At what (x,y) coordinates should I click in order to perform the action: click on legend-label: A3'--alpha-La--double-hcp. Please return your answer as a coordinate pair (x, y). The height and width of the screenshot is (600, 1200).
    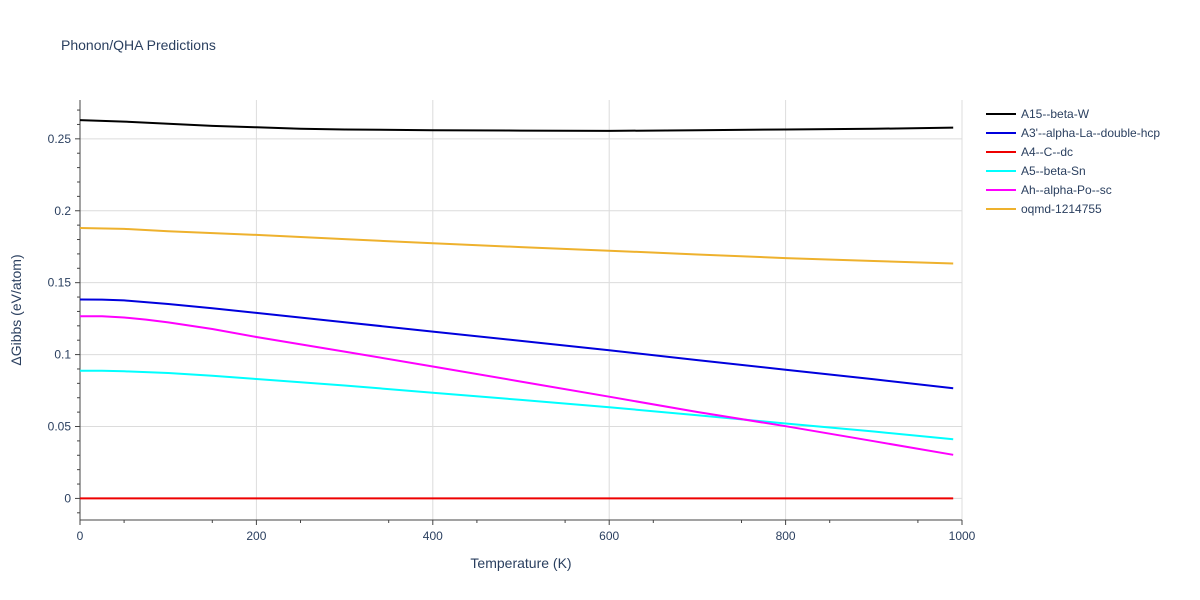
    Looking at the image, I should click on (1090, 133).